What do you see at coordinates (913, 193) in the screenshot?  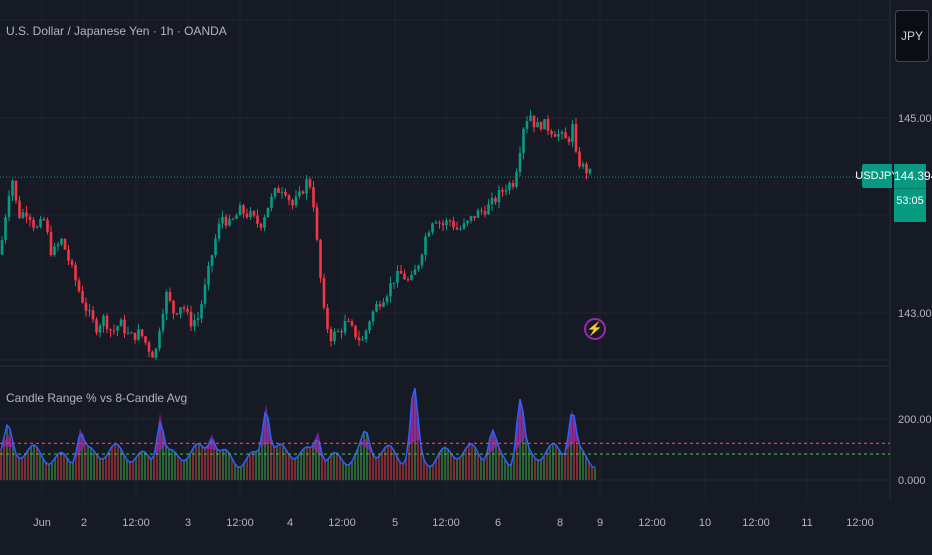 I see `last-price-tag: 144.394 53:05` at bounding box center [913, 193].